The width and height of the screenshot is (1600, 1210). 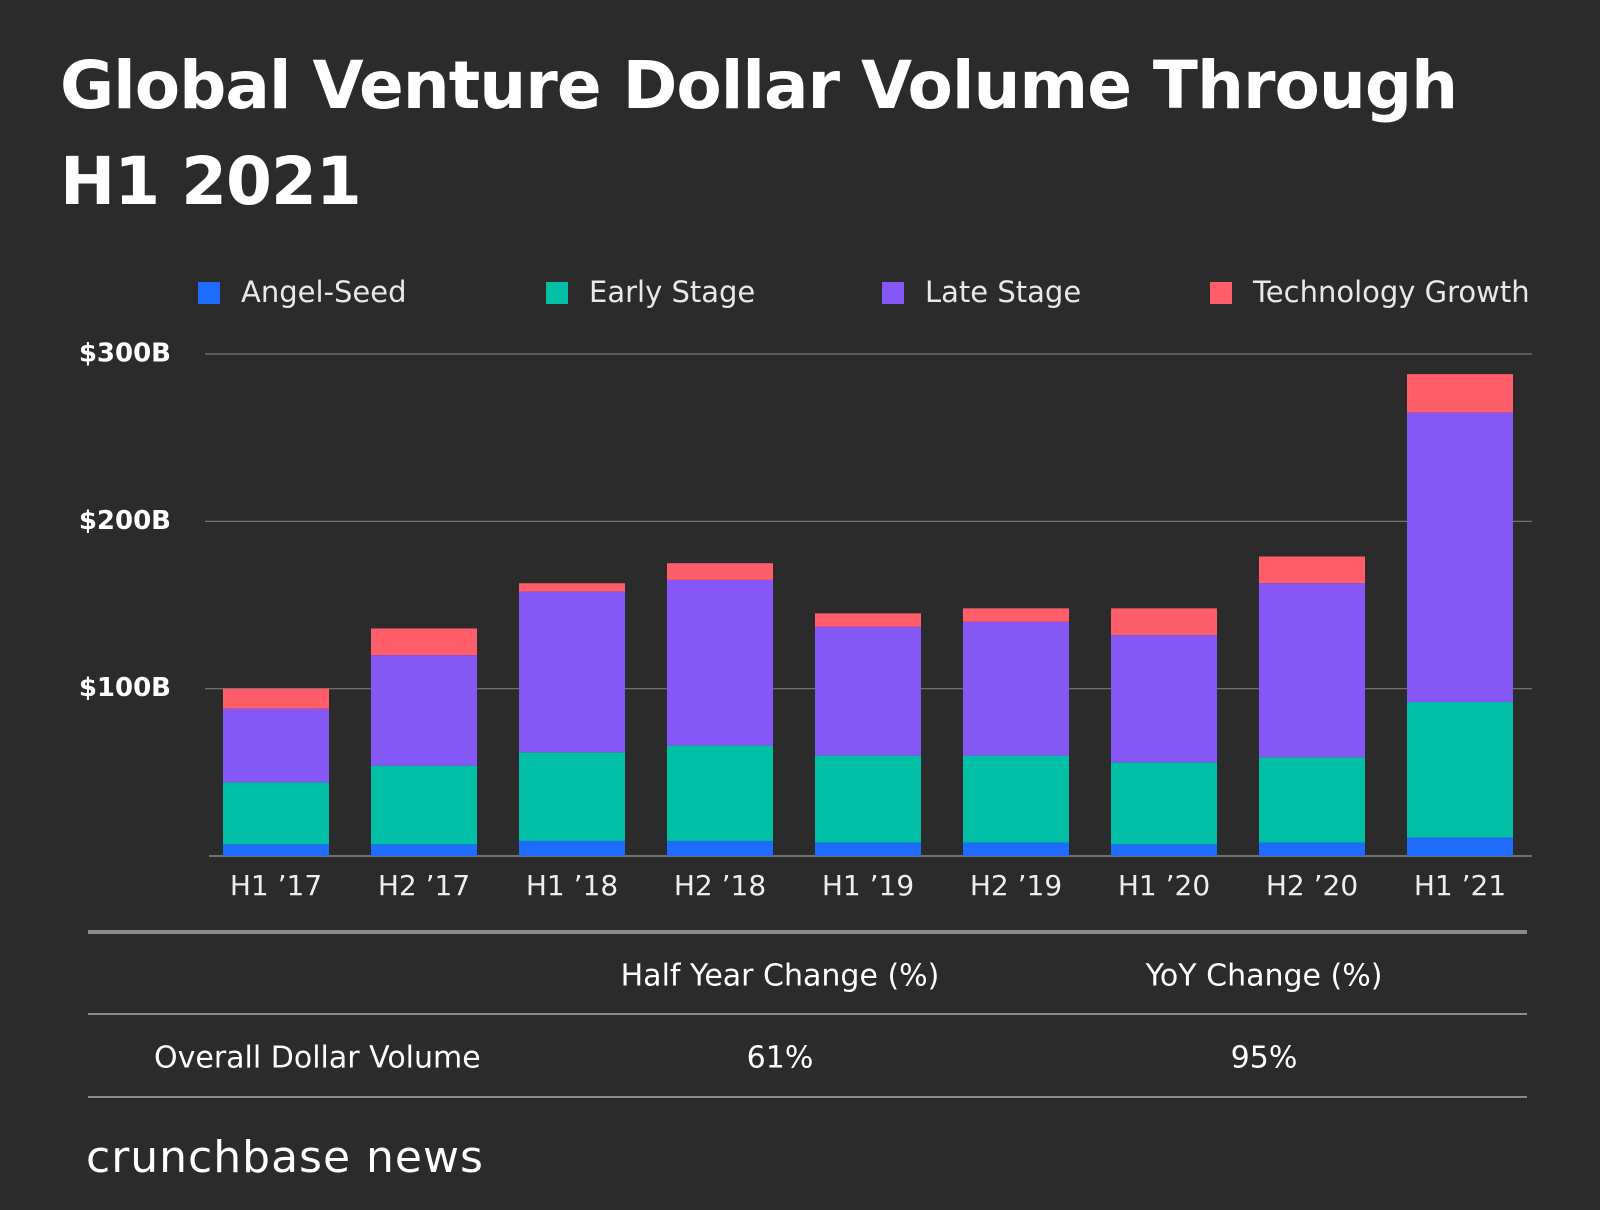 I want to click on table-header: Half Year Change (%), so click(x=780, y=976).